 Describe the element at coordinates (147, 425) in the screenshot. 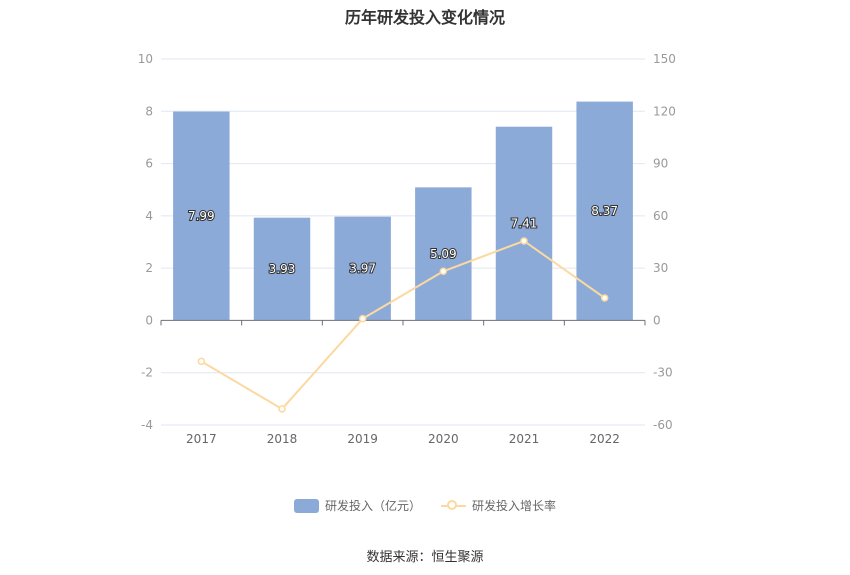

I see `y-left-tick-label: -4` at that location.